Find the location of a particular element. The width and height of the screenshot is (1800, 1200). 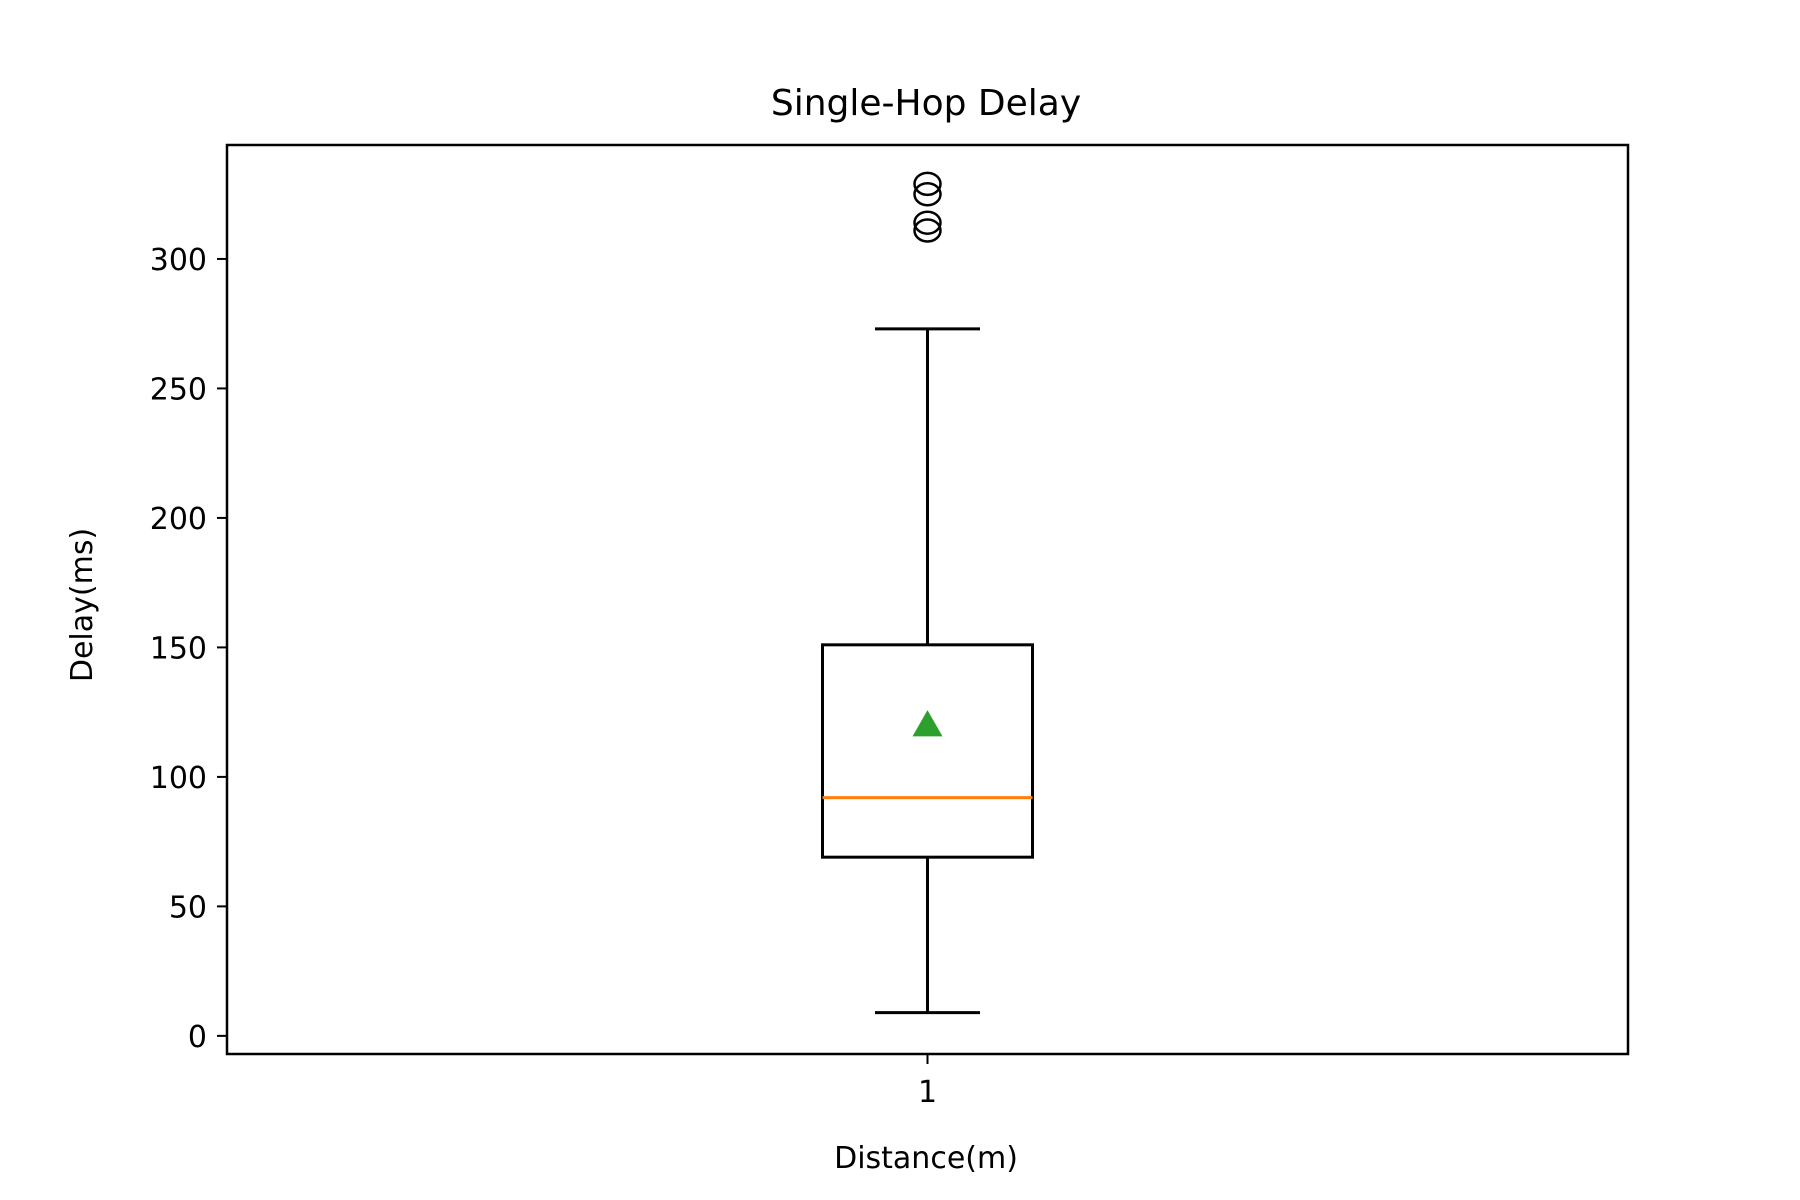

y-tick-label: 200 is located at coordinates (178, 519).